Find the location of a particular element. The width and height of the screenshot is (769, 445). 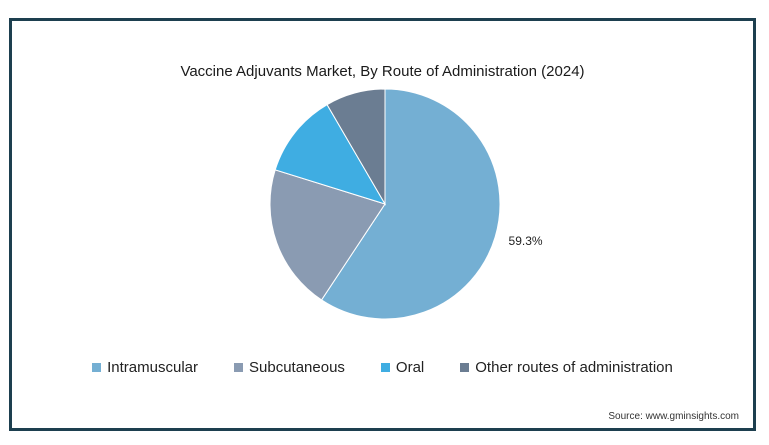

legend-item: Intramuscular is located at coordinates (145, 367).